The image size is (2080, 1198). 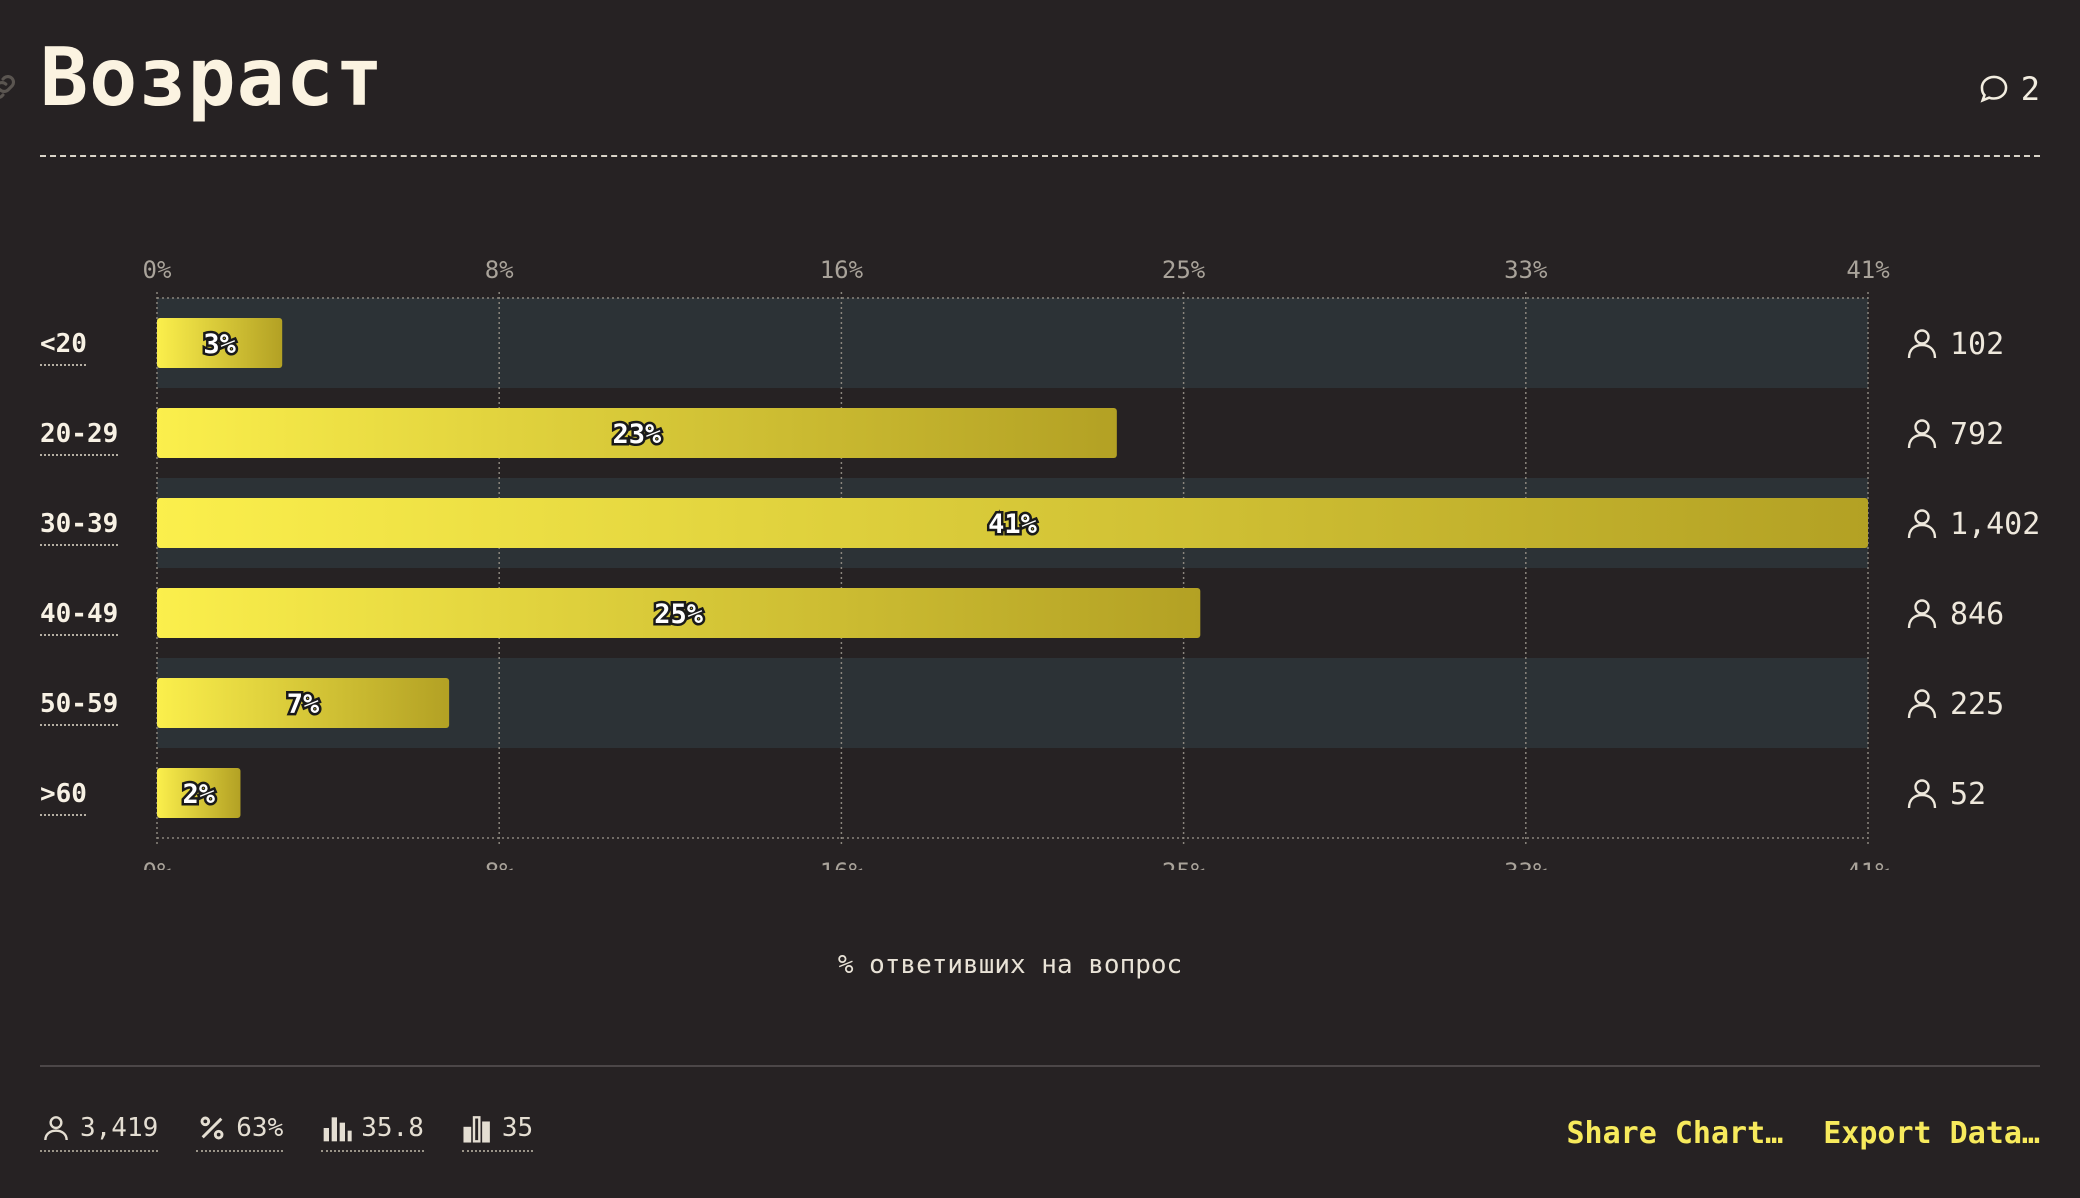 What do you see at coordinates (79, 614) in the screenshot?
I see `category-label: 40-49` at bounding box center [79, 614].